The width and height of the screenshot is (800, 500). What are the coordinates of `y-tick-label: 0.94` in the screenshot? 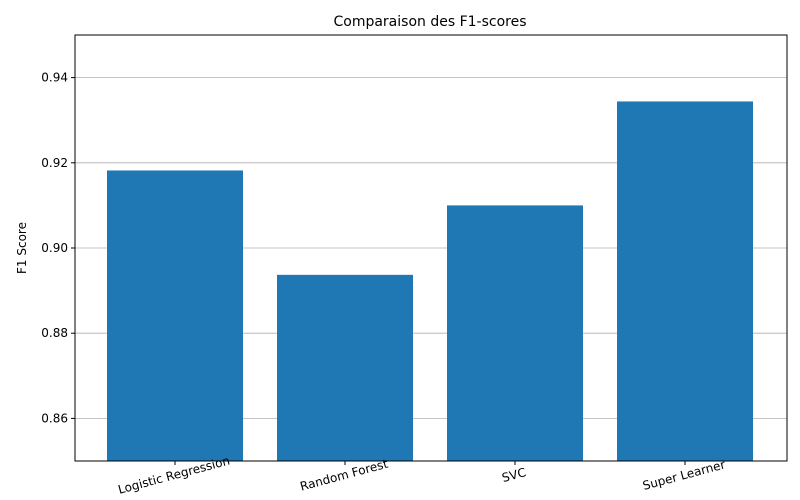 It's located at (54, 78).